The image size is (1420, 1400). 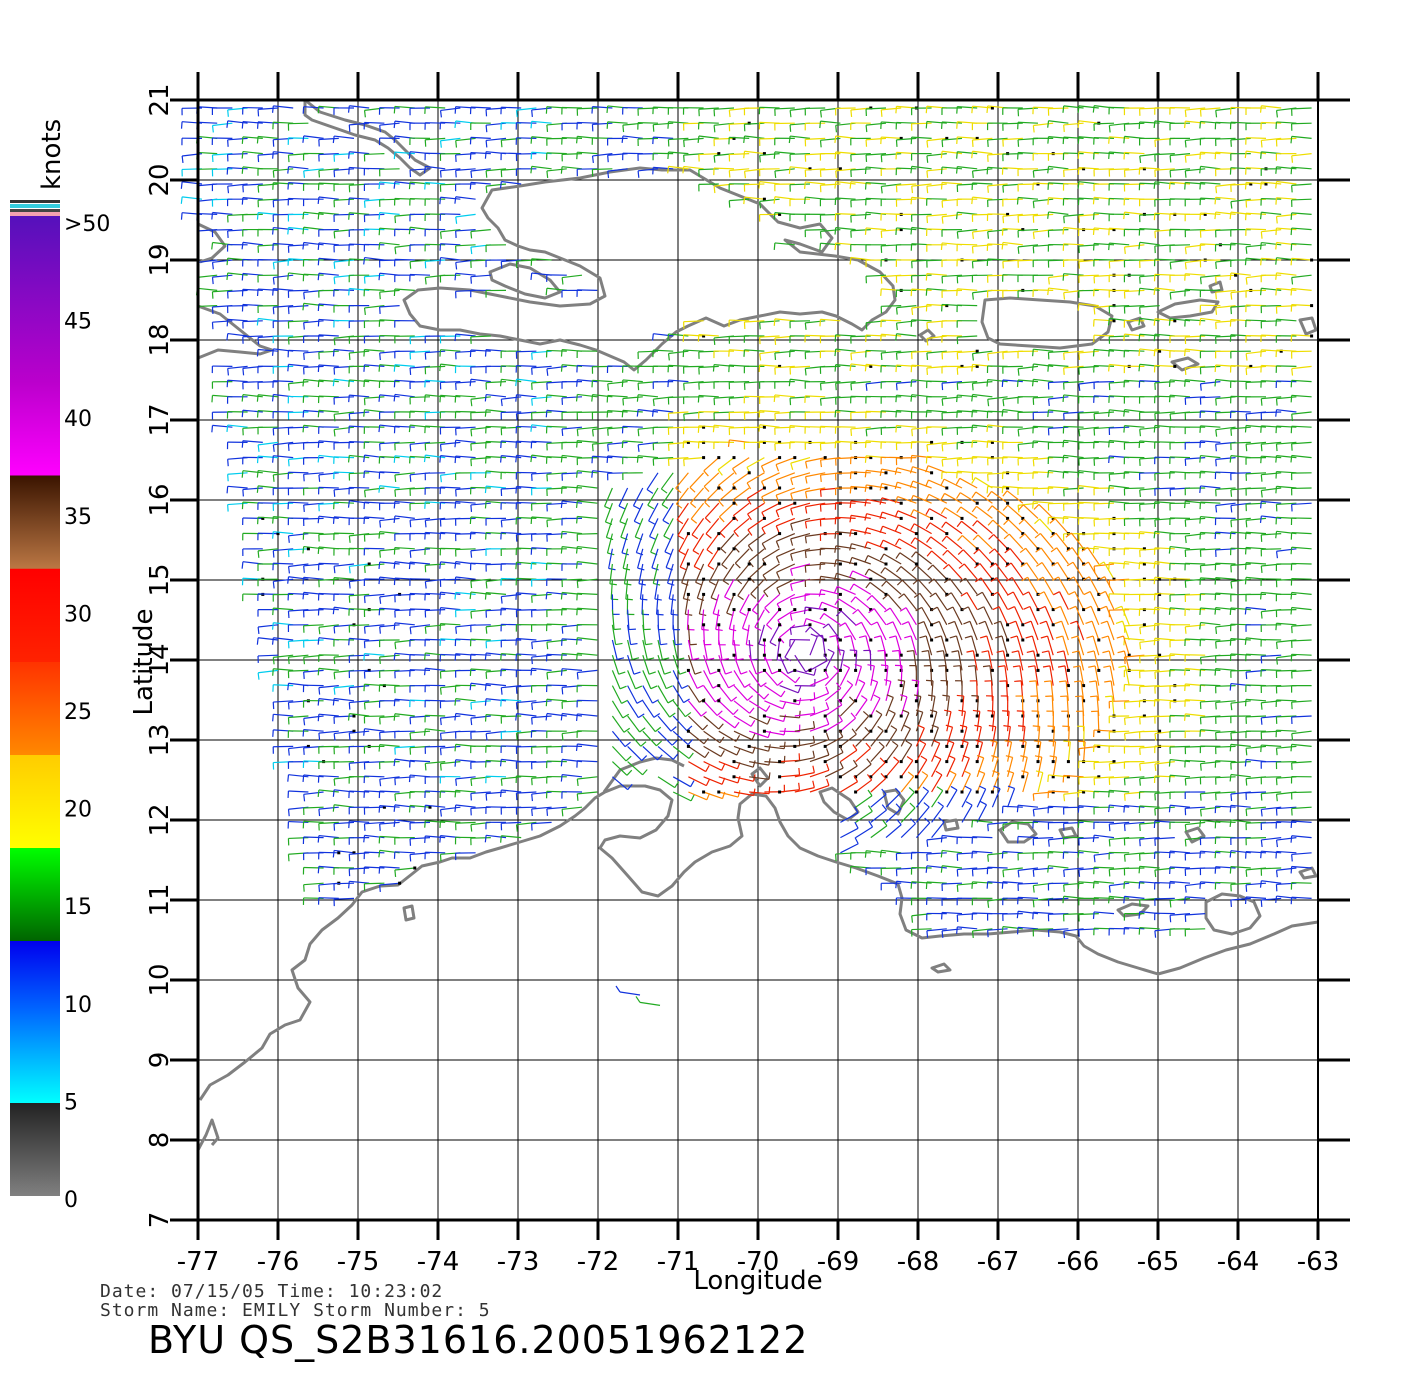 I want to click on coastline-aruba, so click(x=760, y=777).